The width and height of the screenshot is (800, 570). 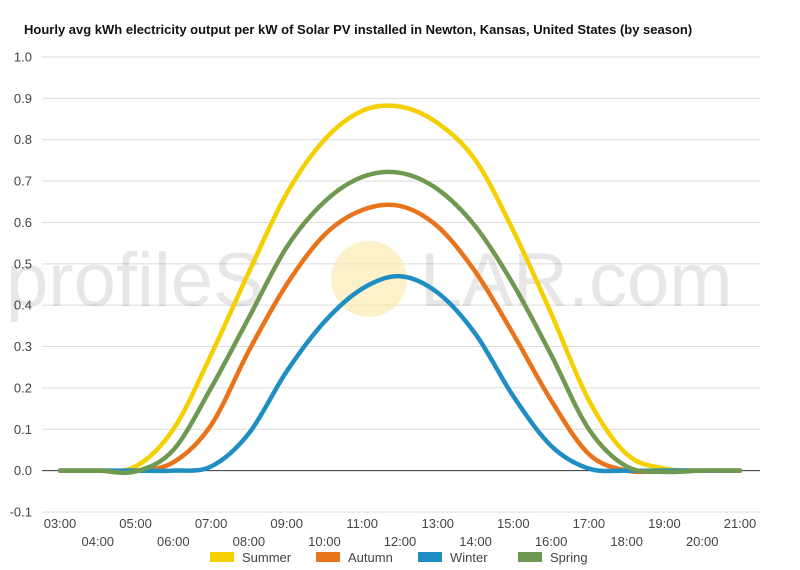 What do you see at coordinates (702, 541) in the screenshot?
I see `x-tick-label: 20:00` at bounding box center [702, 541].